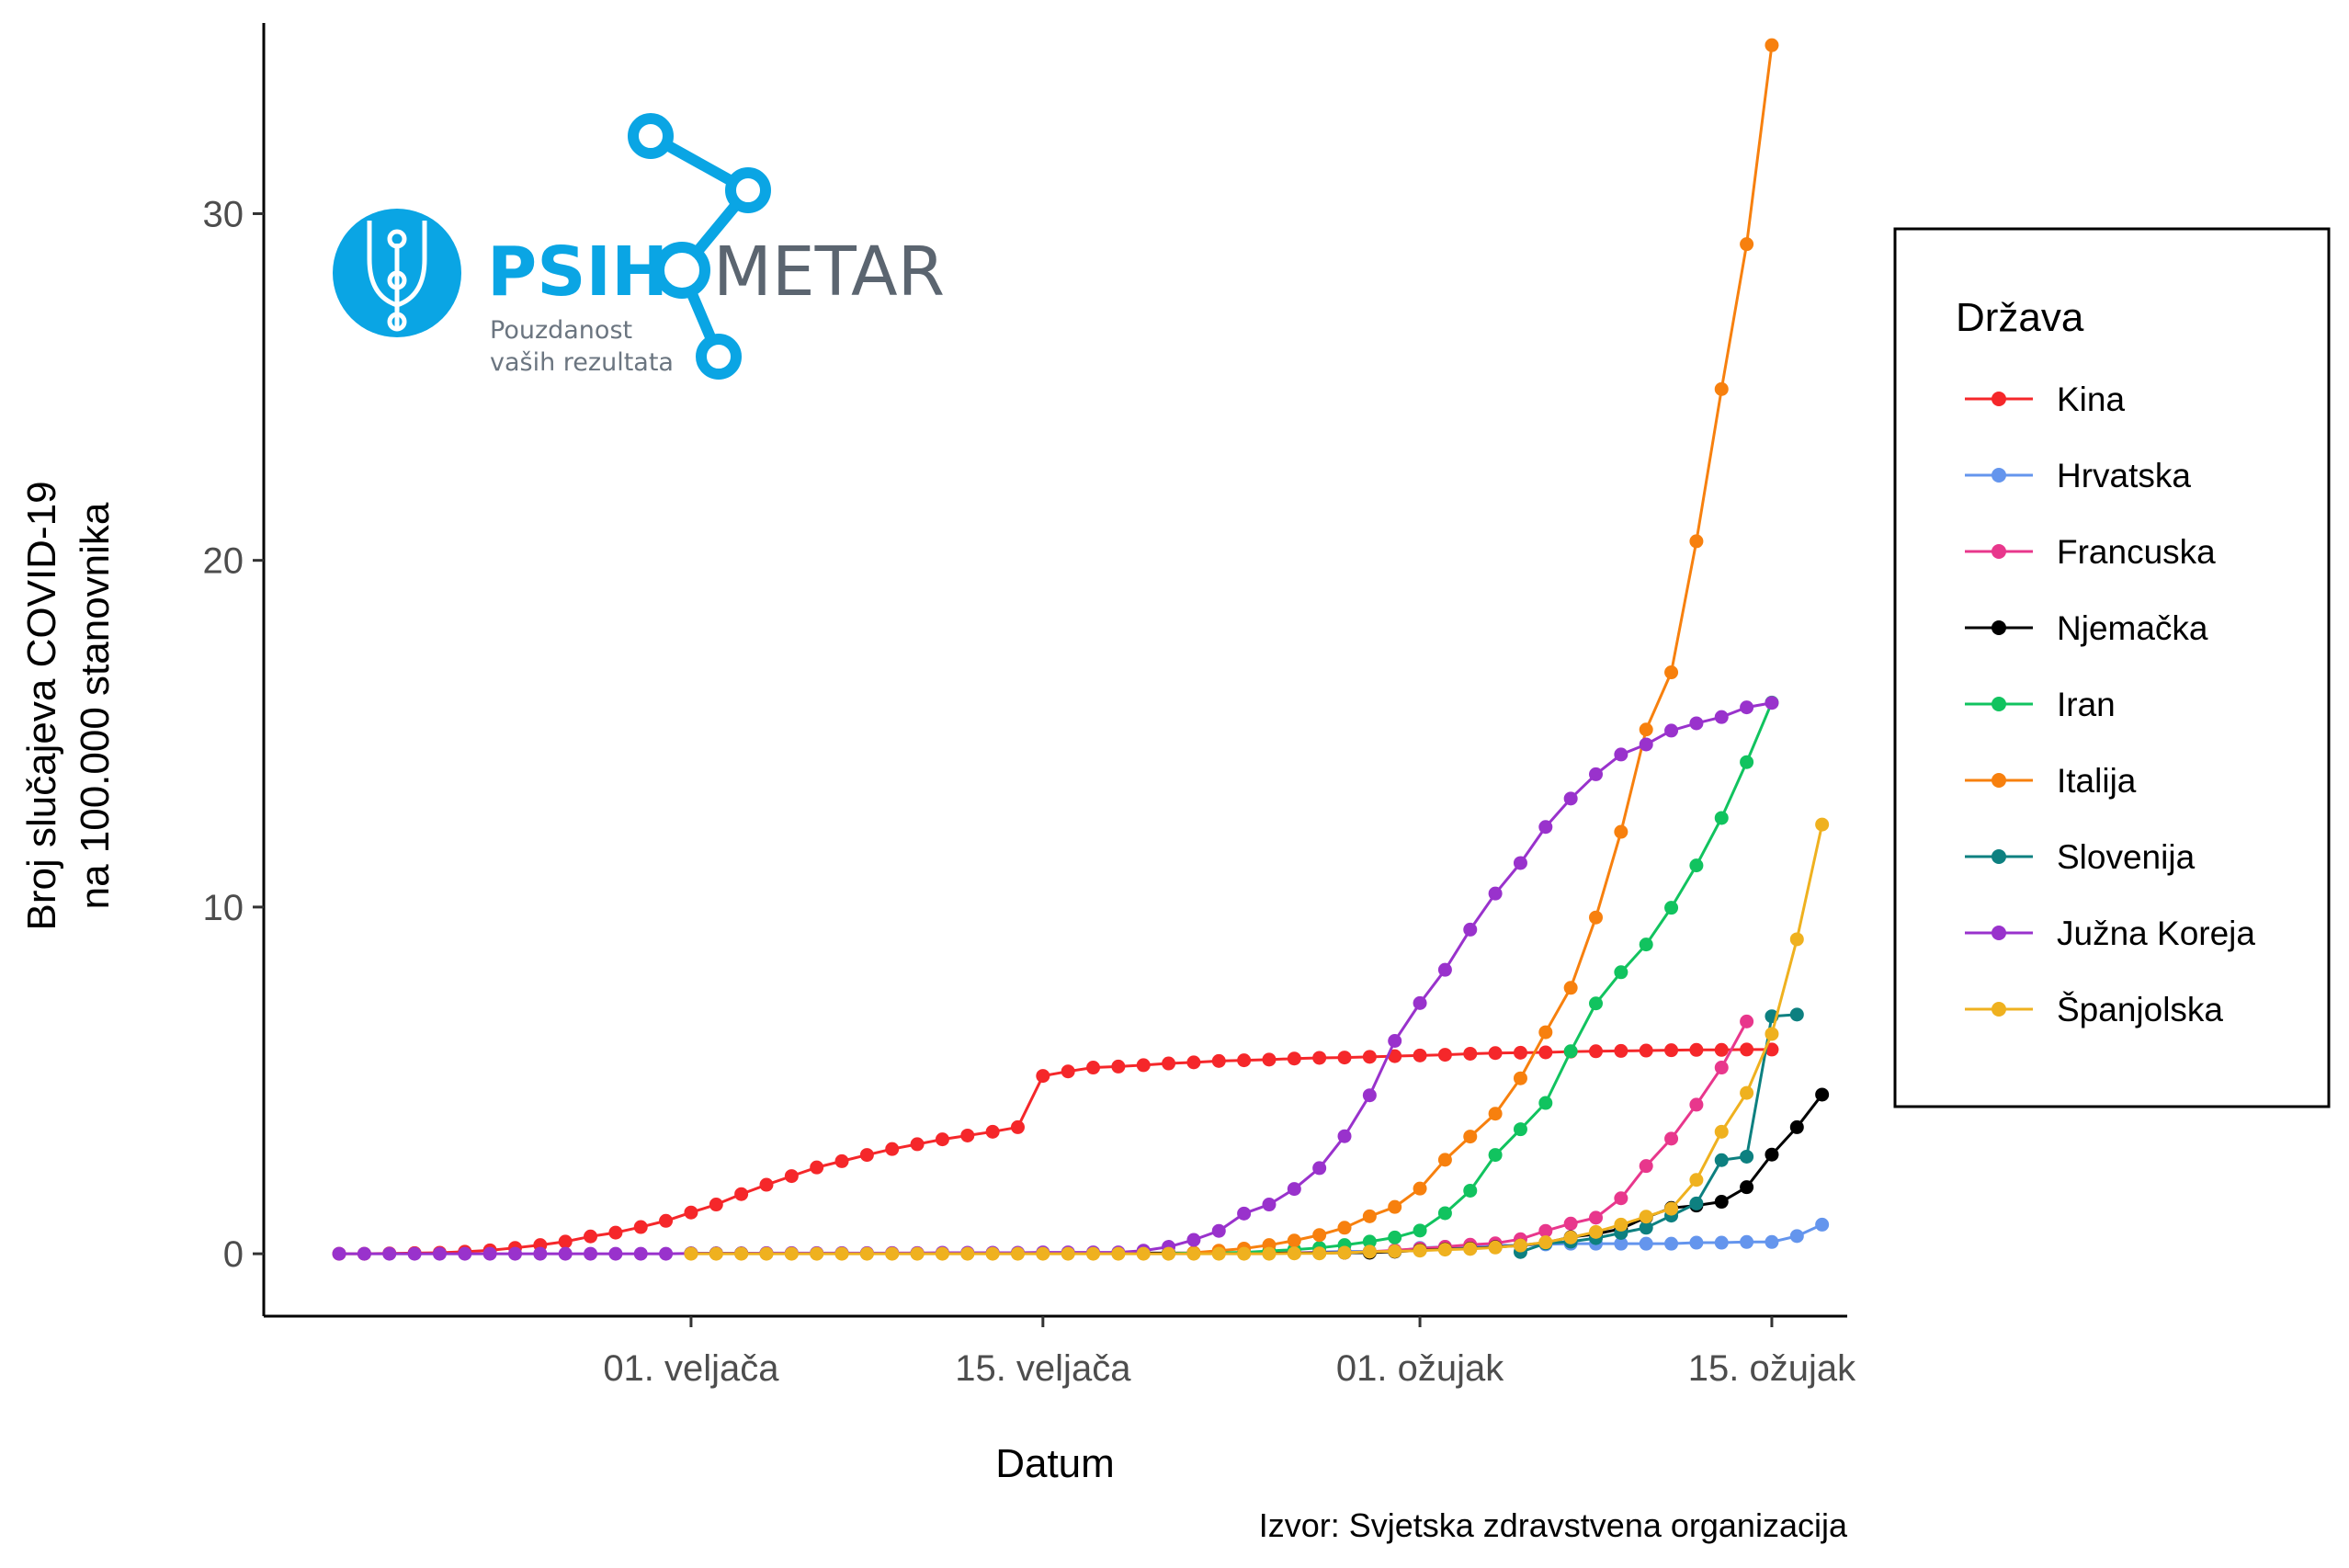 Image resolution: width=2349 pixels, height=1568 pixels. I want to click on legend-label: Južna Koreja, so click(2156, 933).